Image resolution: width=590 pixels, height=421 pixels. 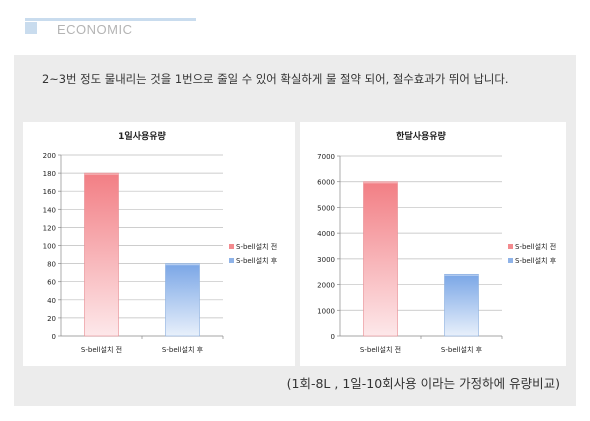 I want to click on y-tick-label: 20, so click(x=51, y=319).